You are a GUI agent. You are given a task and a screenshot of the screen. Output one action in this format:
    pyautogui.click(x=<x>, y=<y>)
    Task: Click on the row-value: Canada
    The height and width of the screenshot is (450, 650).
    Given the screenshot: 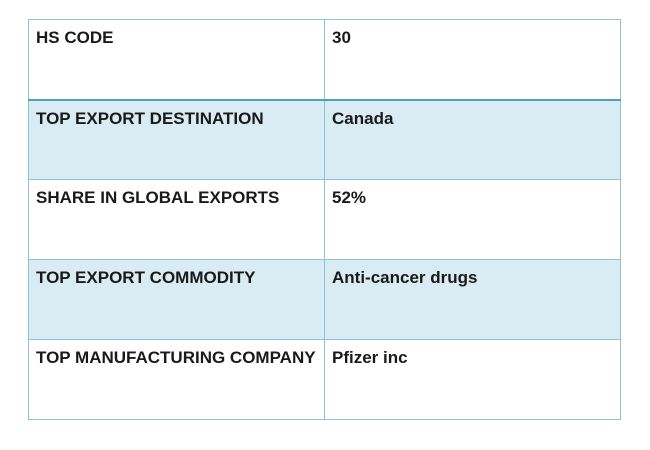 What is the action you would take?
    pyautogui.click(x=472, y=139)
    